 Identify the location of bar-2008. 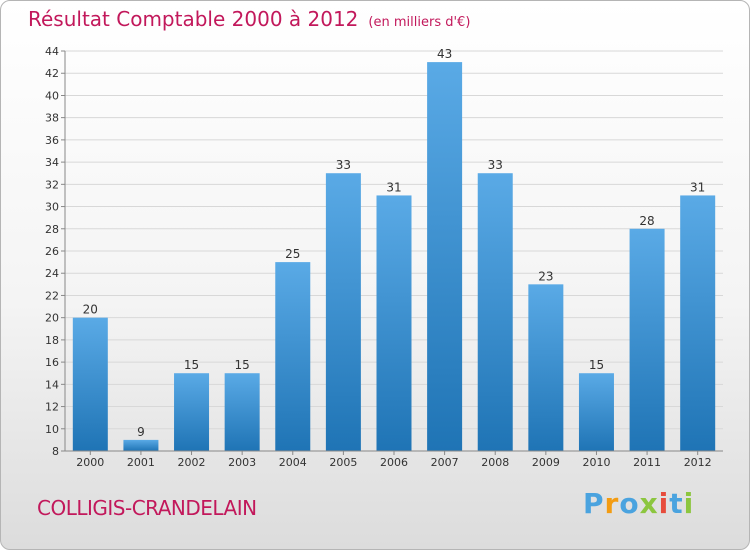
(495, 312).